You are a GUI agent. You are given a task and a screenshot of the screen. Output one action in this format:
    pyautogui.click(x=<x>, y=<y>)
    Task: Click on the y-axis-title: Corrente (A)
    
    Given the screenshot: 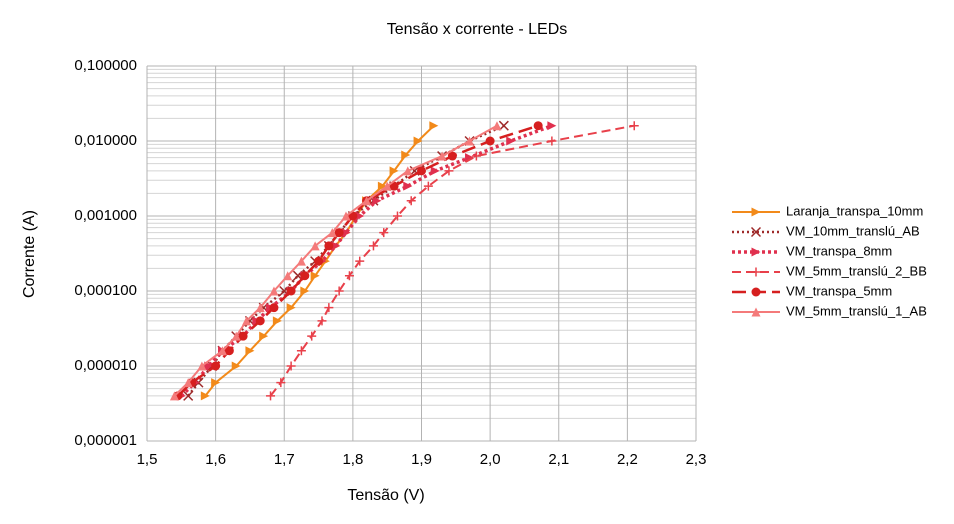 What is the action you would take?
    pyautogui.click(x=29, y=254)
    